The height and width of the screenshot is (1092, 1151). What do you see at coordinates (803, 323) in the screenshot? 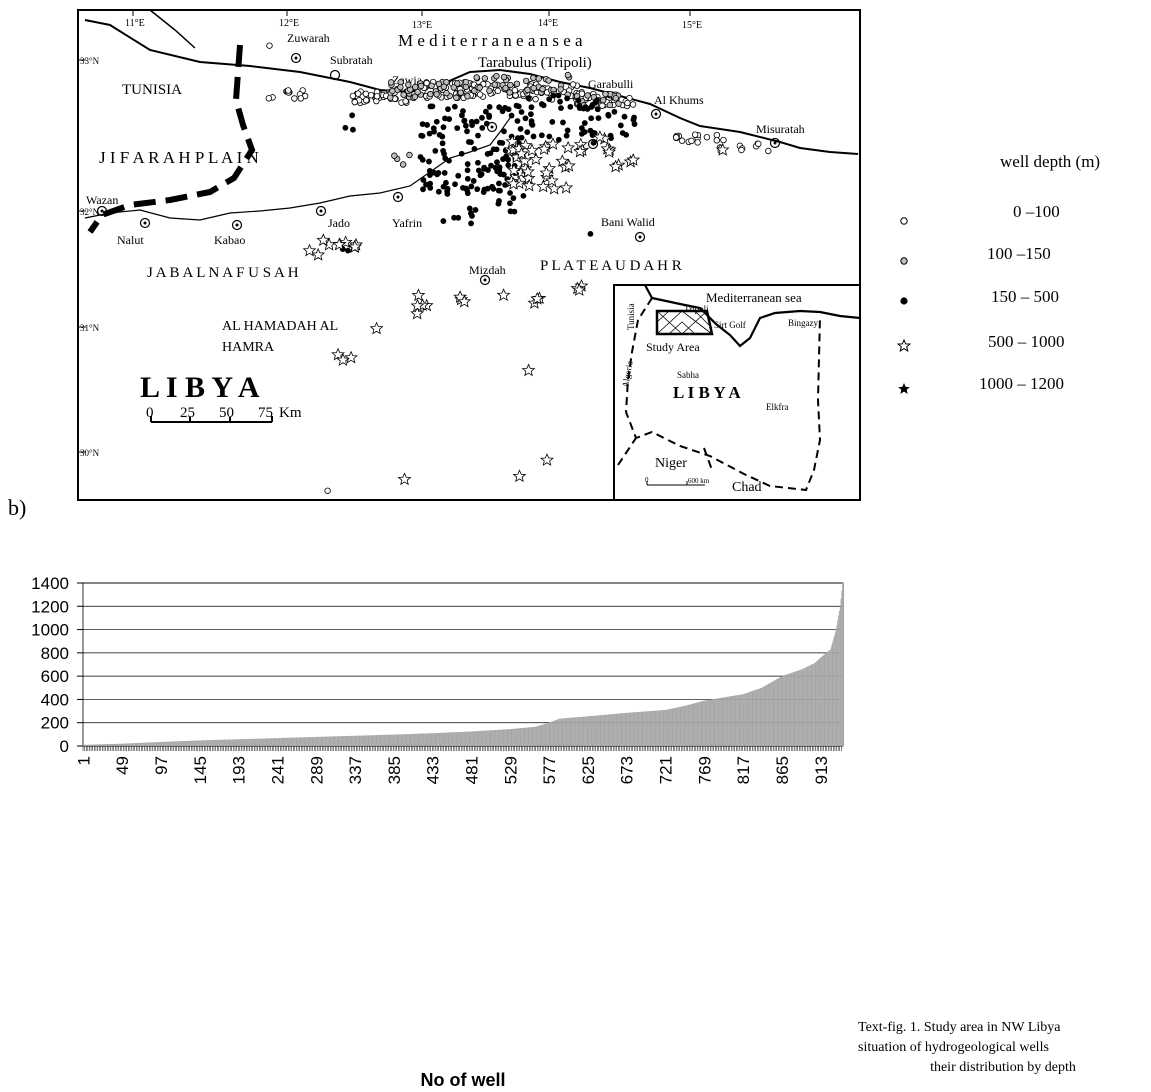
I see `inset-bingazy-label: Bingazy` at bounding box center [803, 323].